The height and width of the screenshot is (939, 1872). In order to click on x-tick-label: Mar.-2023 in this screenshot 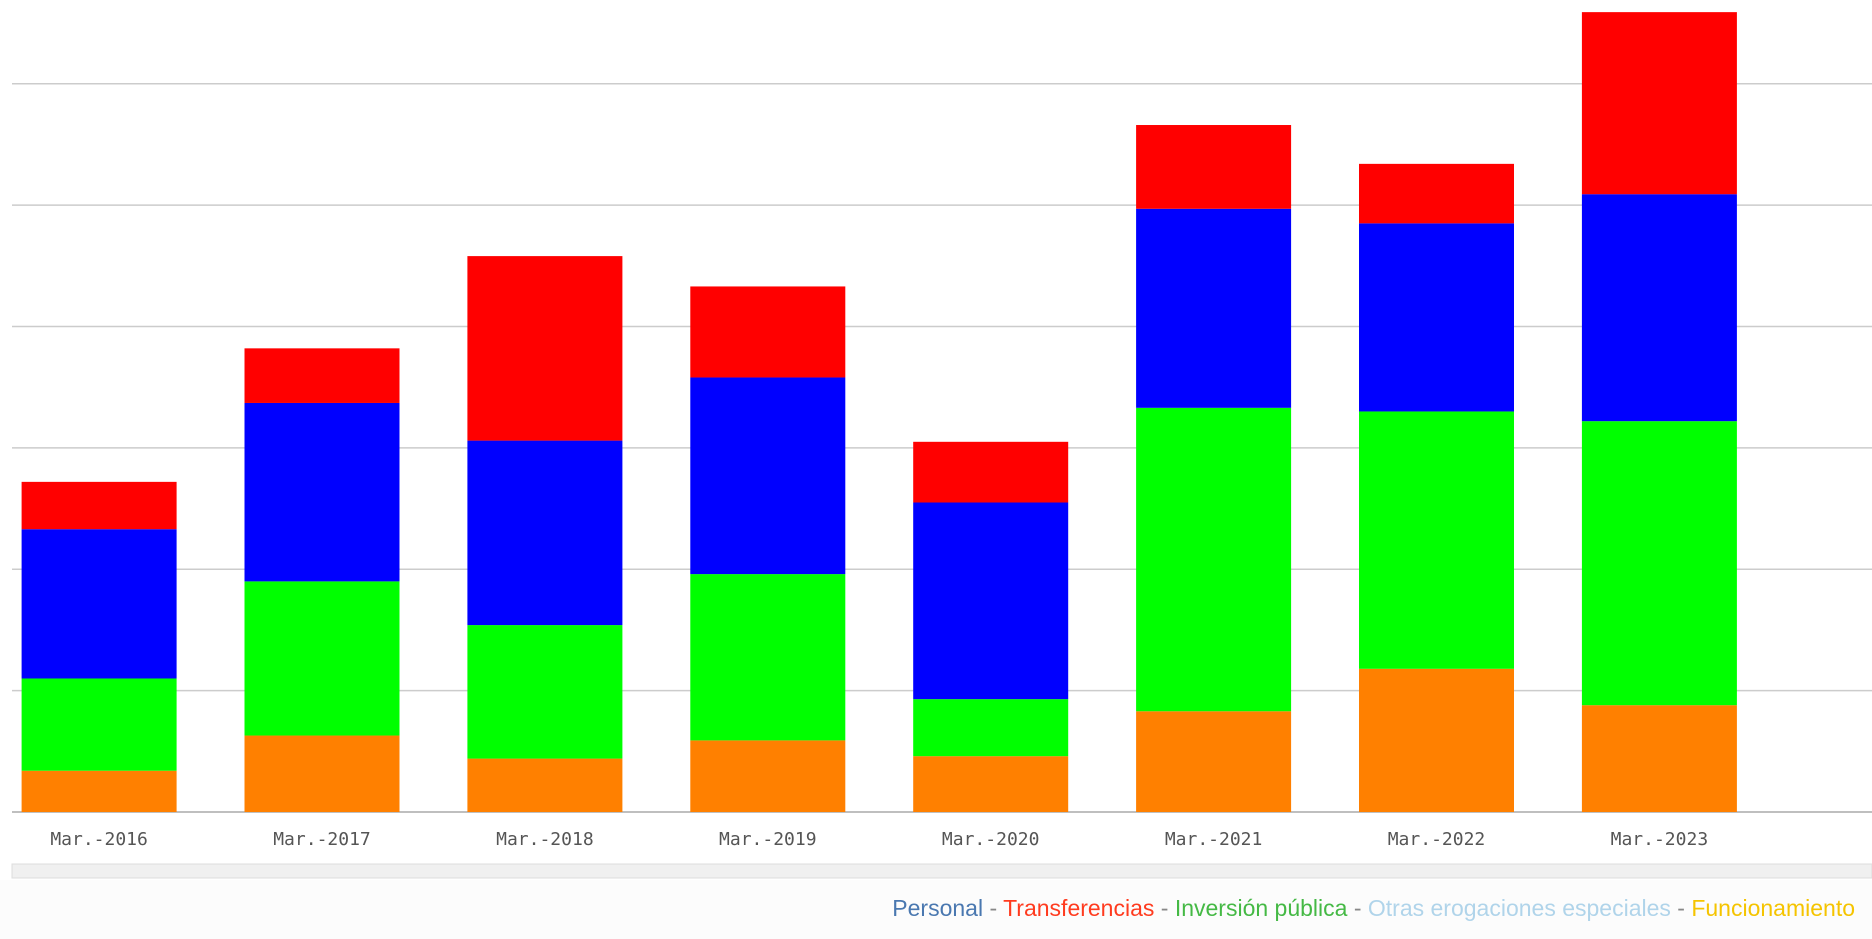, I will do `click(1660, 839)`.